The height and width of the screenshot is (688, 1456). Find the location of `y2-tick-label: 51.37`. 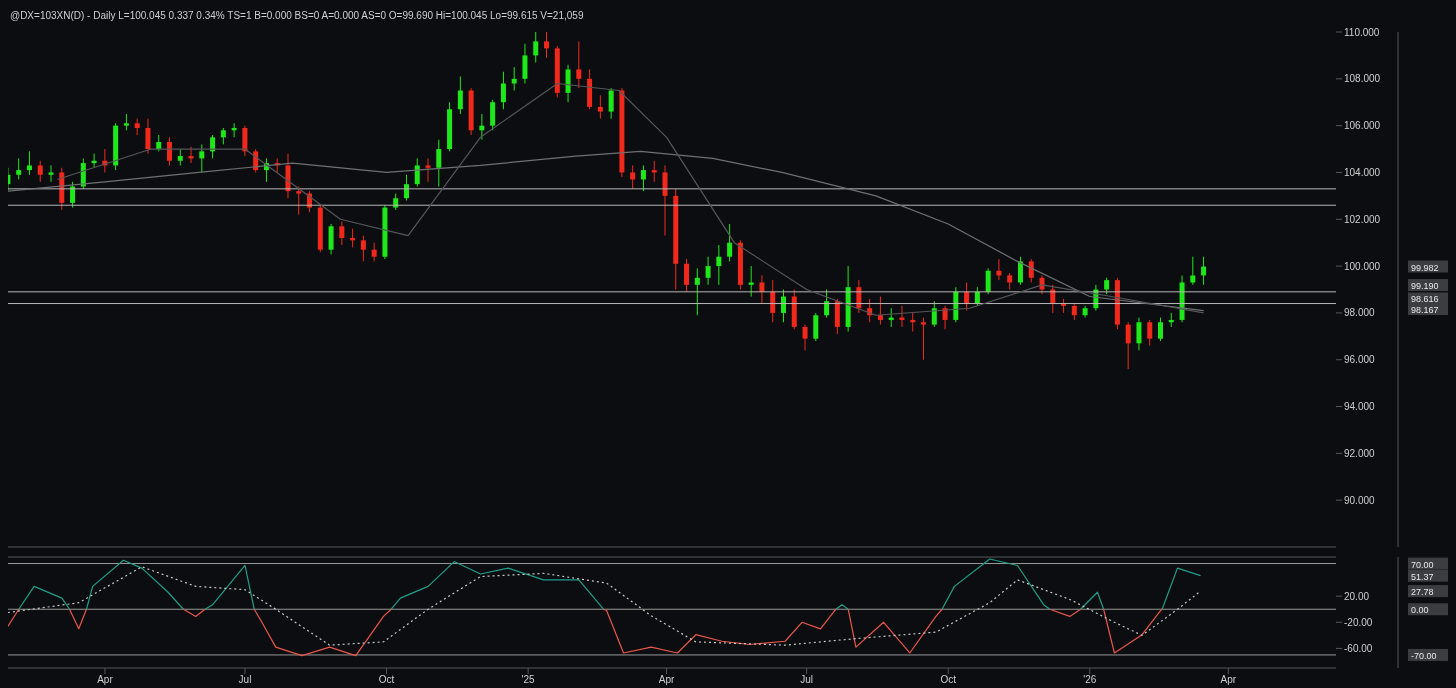

y2-tick-label: 51.37 is located at coordinates (1422, 576).